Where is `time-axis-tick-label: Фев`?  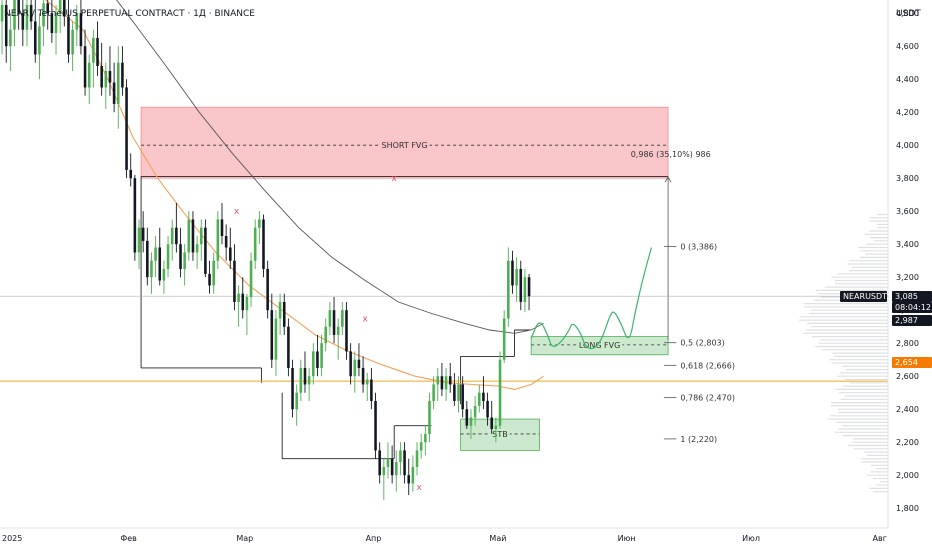
time-axis-tick-label: Фев is located at coordinates (128, 538).